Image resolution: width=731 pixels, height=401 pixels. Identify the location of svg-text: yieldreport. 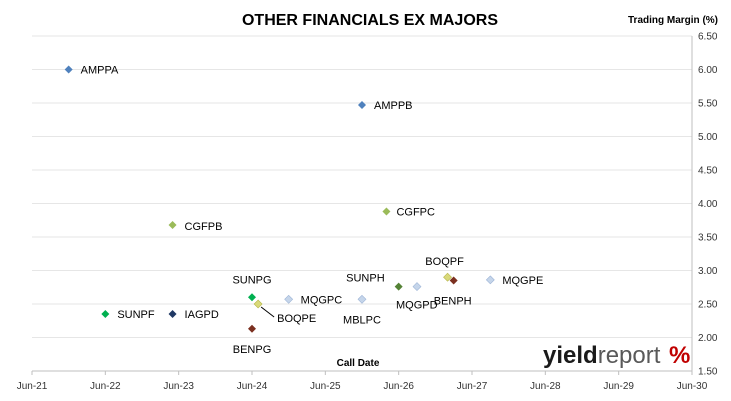
(602, 355).